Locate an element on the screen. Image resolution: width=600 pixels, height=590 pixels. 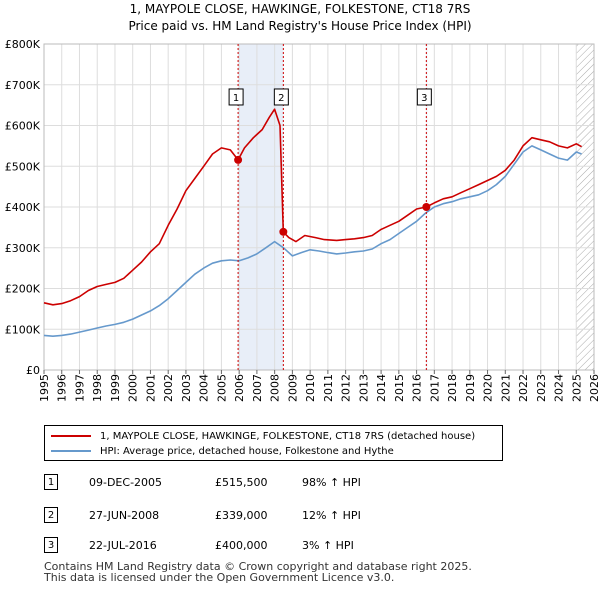
x-tick-label: 2003 is located at coordinates (186, 388).